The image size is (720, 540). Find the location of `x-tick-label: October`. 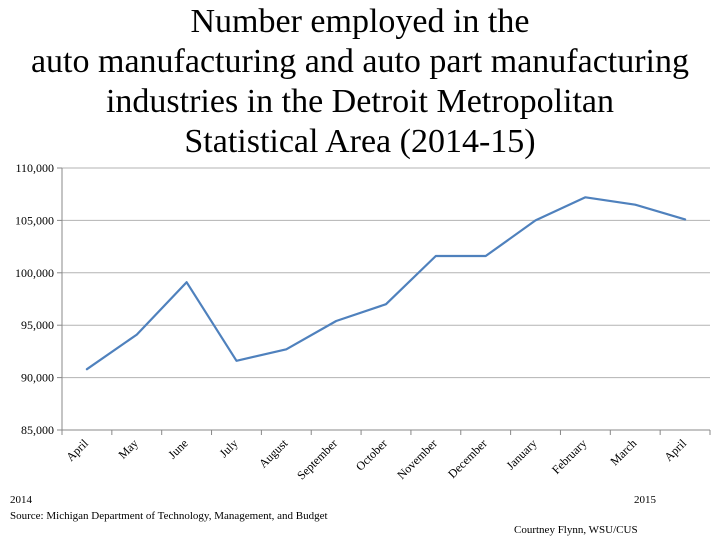

x-tick-label: October is located at coordinates (371, 454).